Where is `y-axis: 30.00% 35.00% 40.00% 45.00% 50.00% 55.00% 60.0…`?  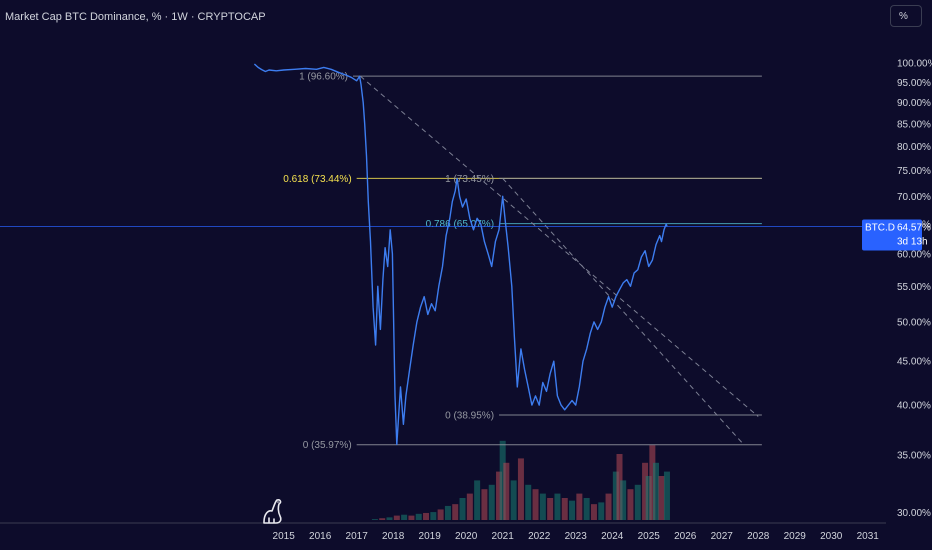 y-axis: 30.00% 35.00% 40.00% 45.00% 50.00% 55.00% 60.0… is located at coordinates (914, 289).